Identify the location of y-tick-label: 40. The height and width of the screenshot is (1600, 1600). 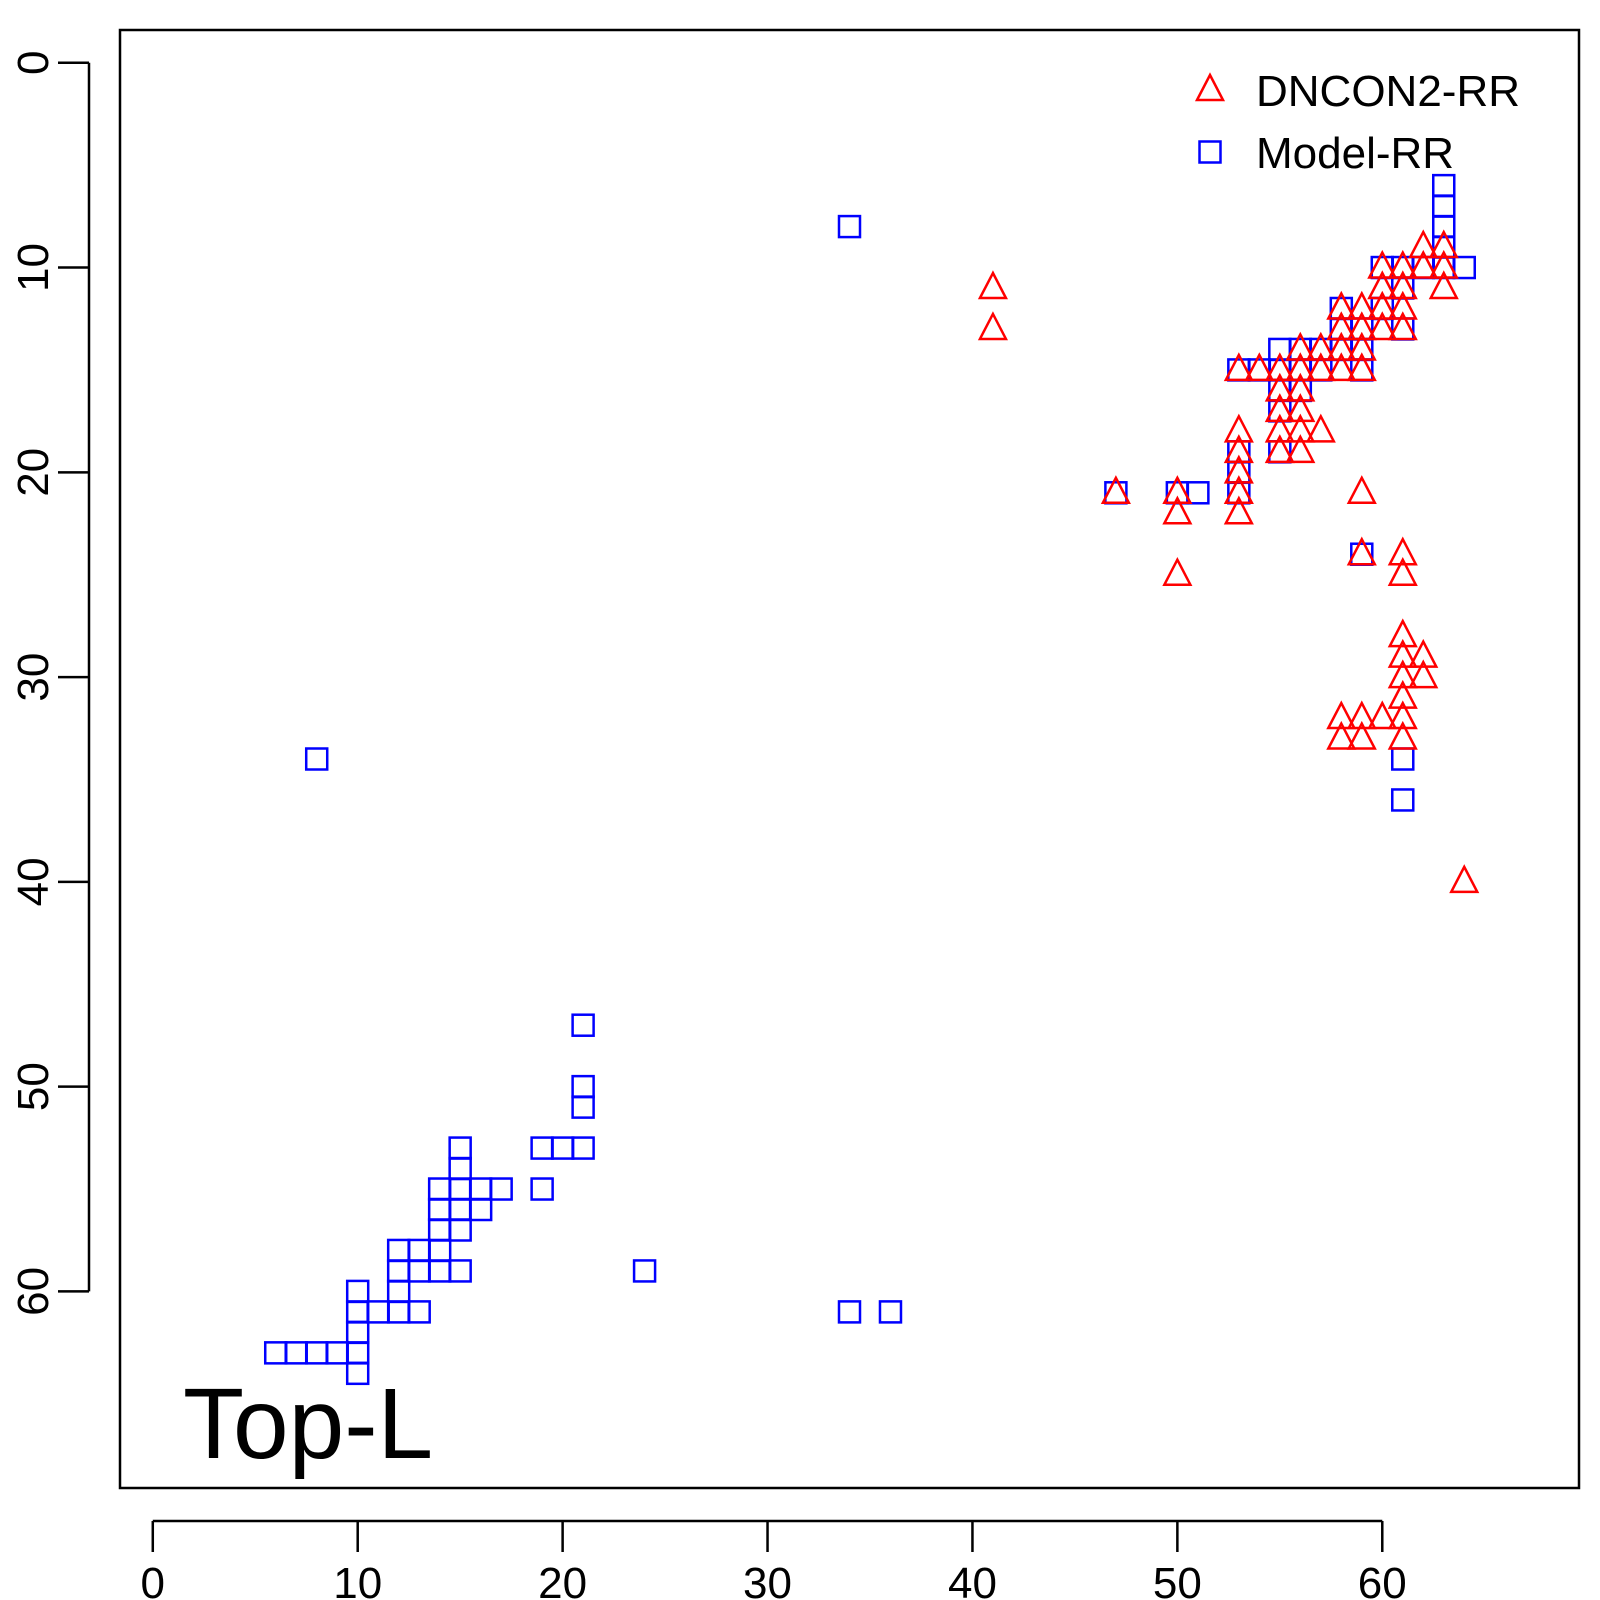
(33, 881).